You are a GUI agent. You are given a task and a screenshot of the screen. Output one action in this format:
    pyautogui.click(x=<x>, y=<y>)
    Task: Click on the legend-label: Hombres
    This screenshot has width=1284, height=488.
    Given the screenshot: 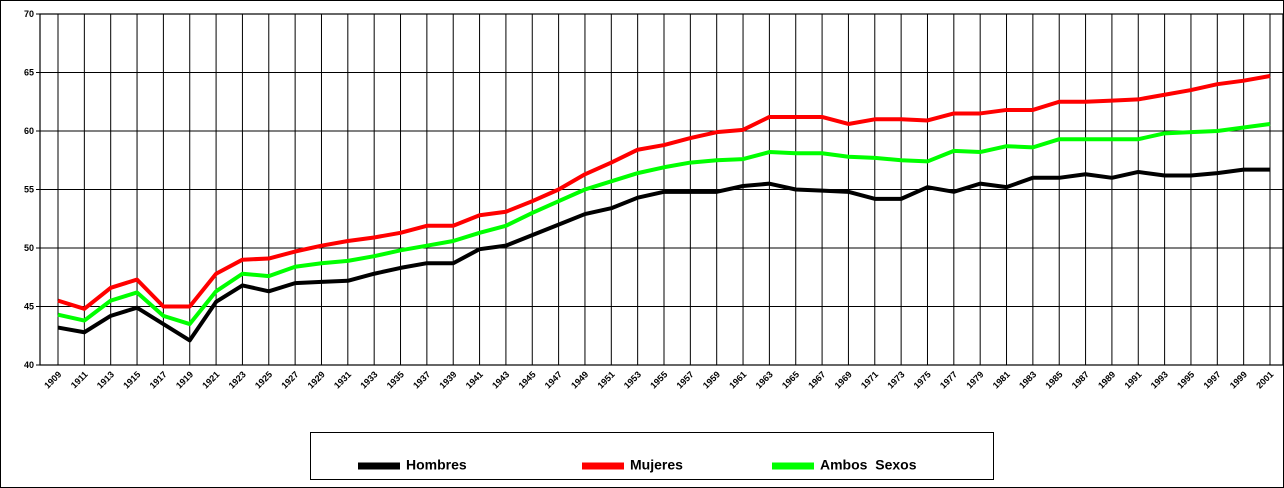 What is the action you would take?
    pyautogui.click(x=436, y=465)
    